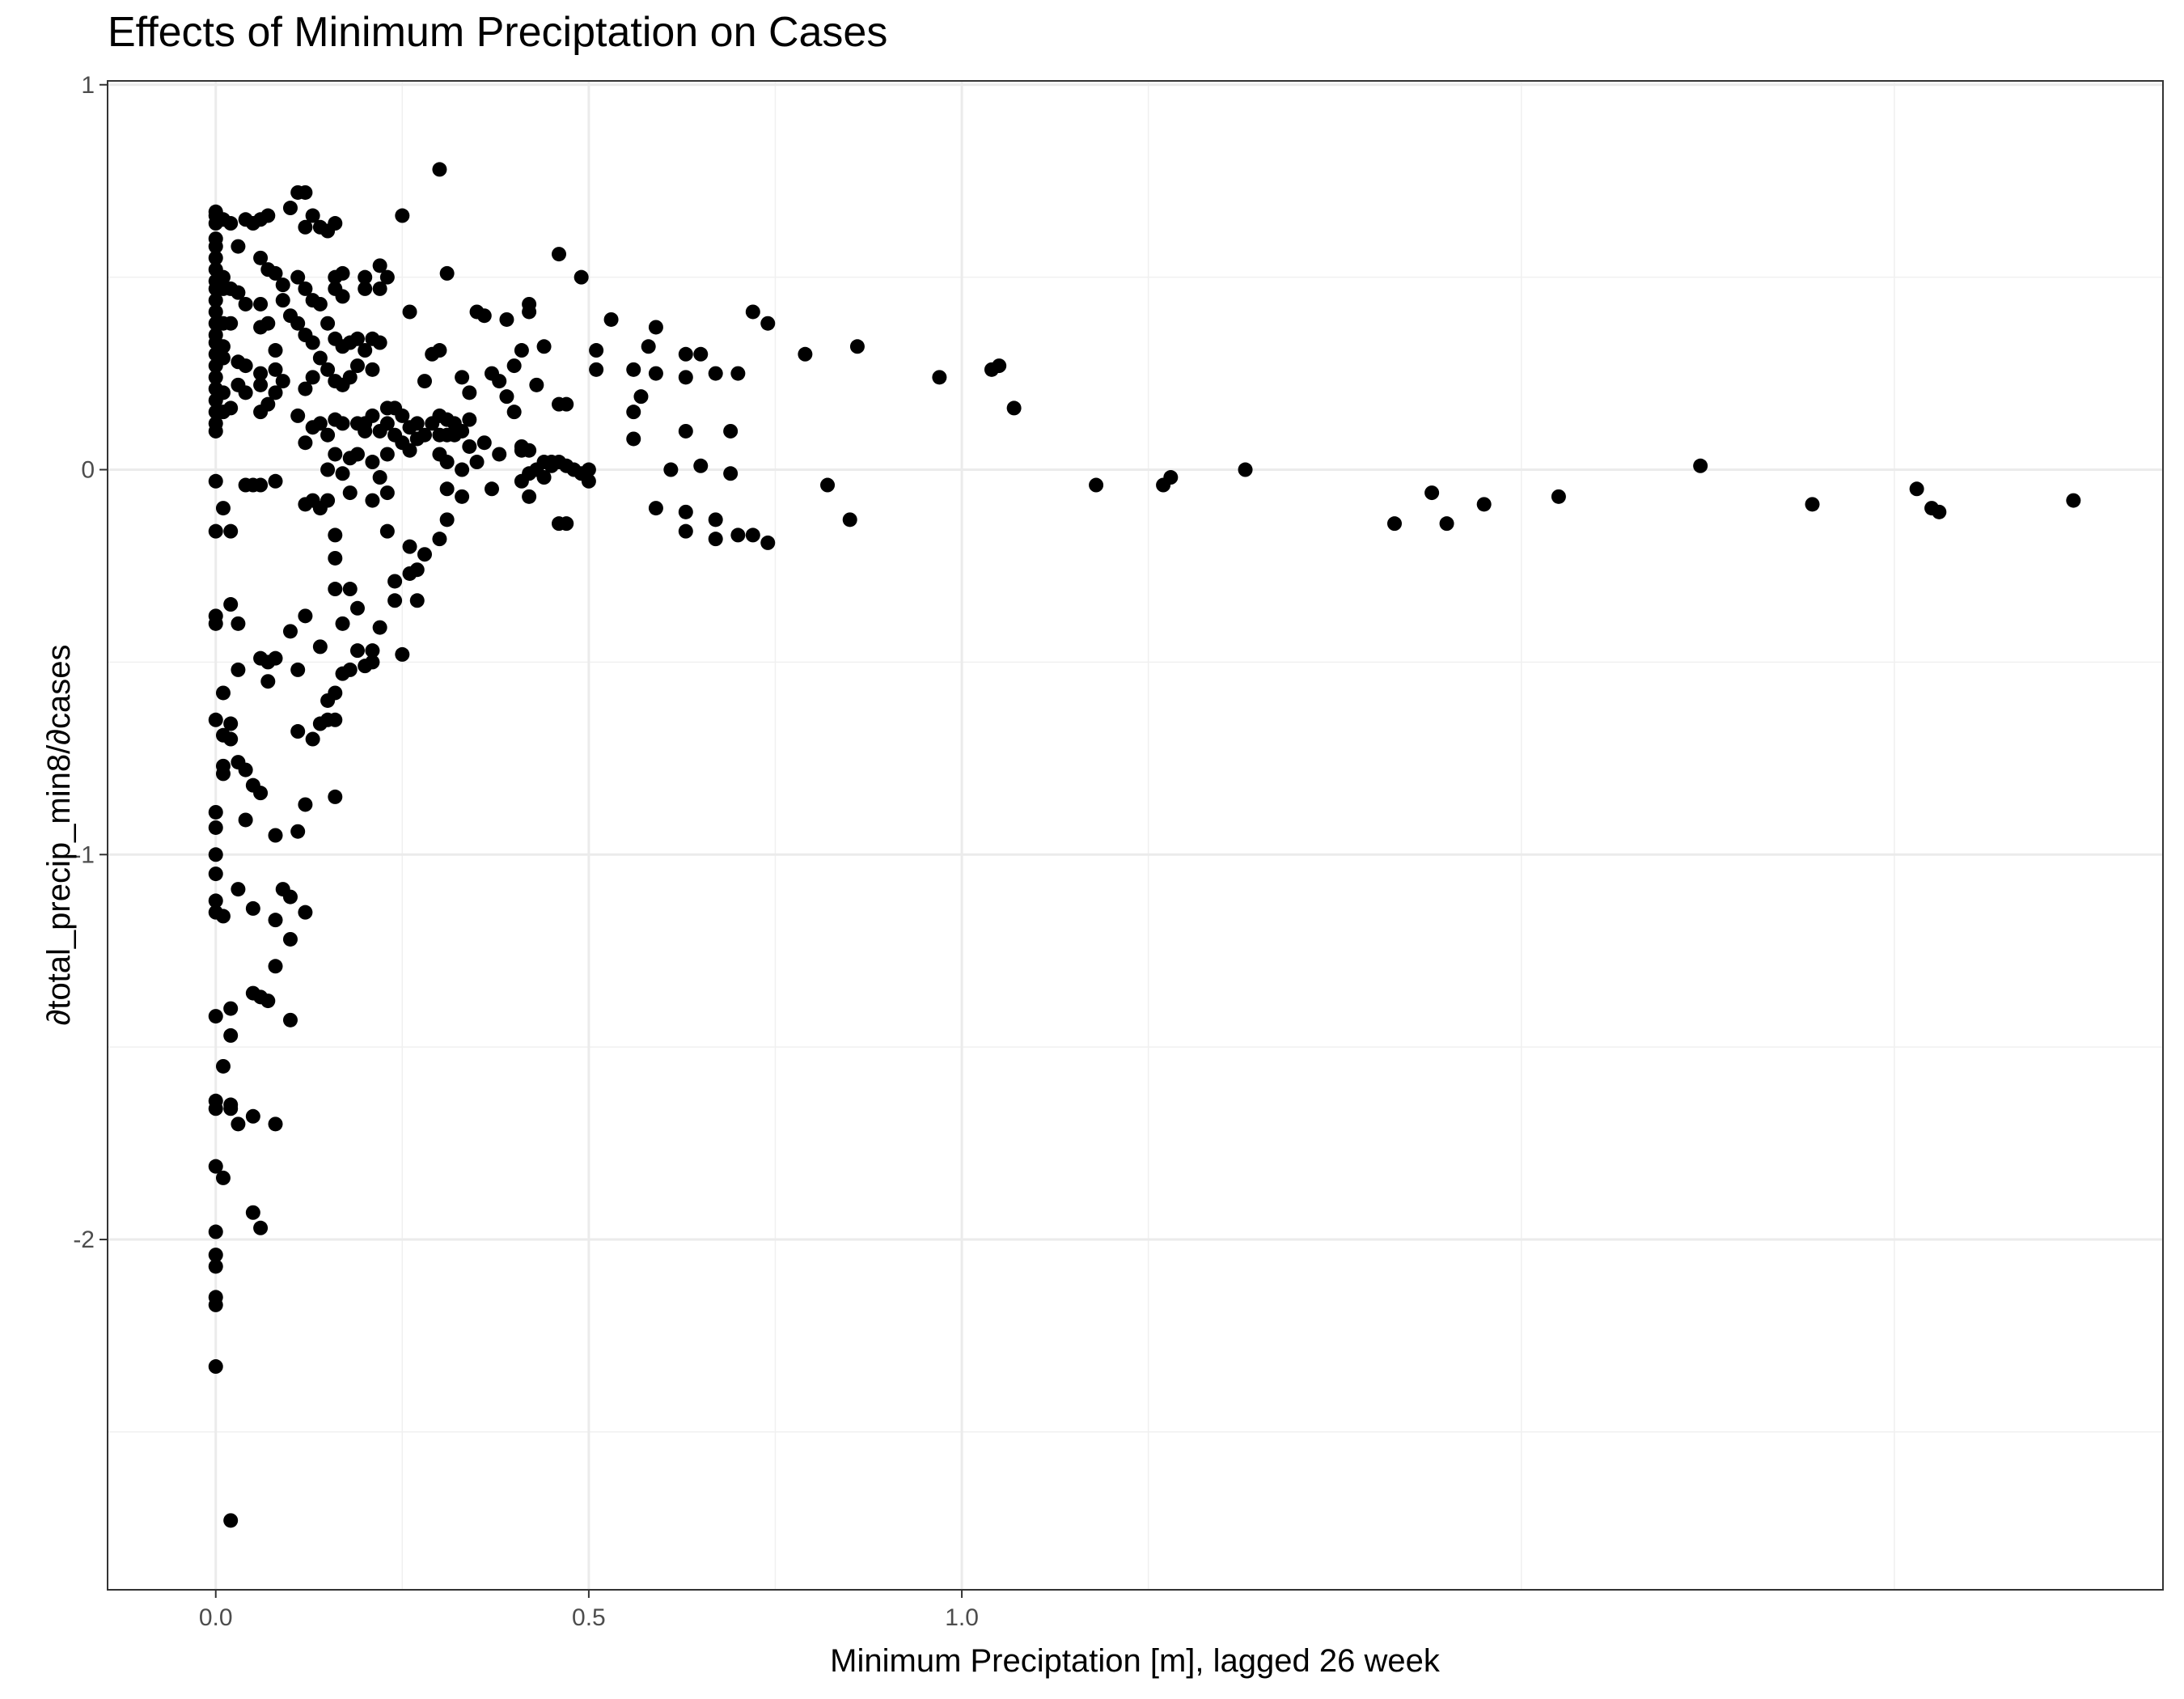 The image size is (2184, 1699). I want to click on x-tick-label: 0.0, so click(216, 1617).